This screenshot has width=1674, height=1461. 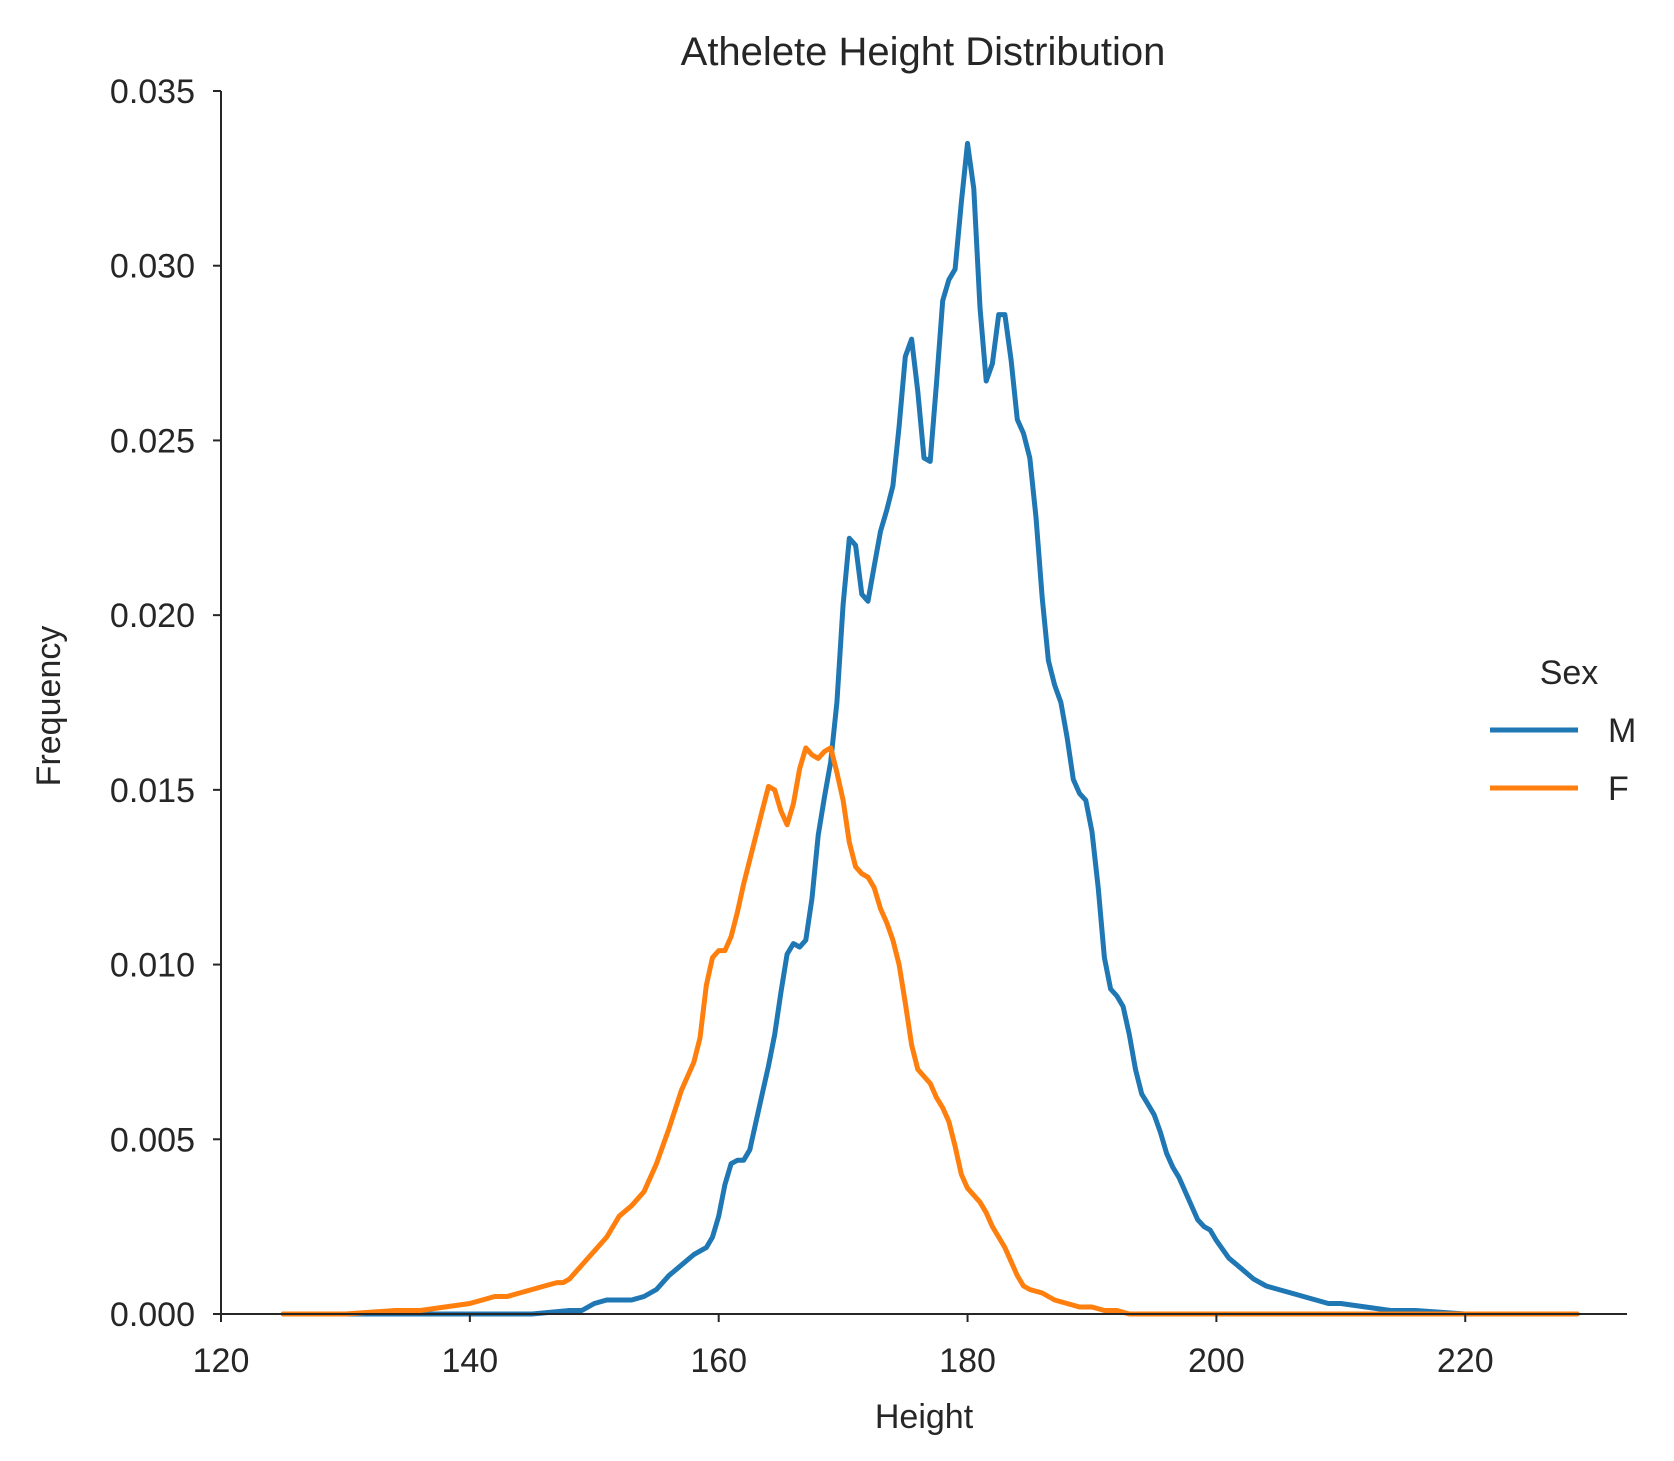 What do you see at coordinates (221, 1361) in the screenshot?
I see `x-tick-label: 120` at bounding box center [221, 1361].